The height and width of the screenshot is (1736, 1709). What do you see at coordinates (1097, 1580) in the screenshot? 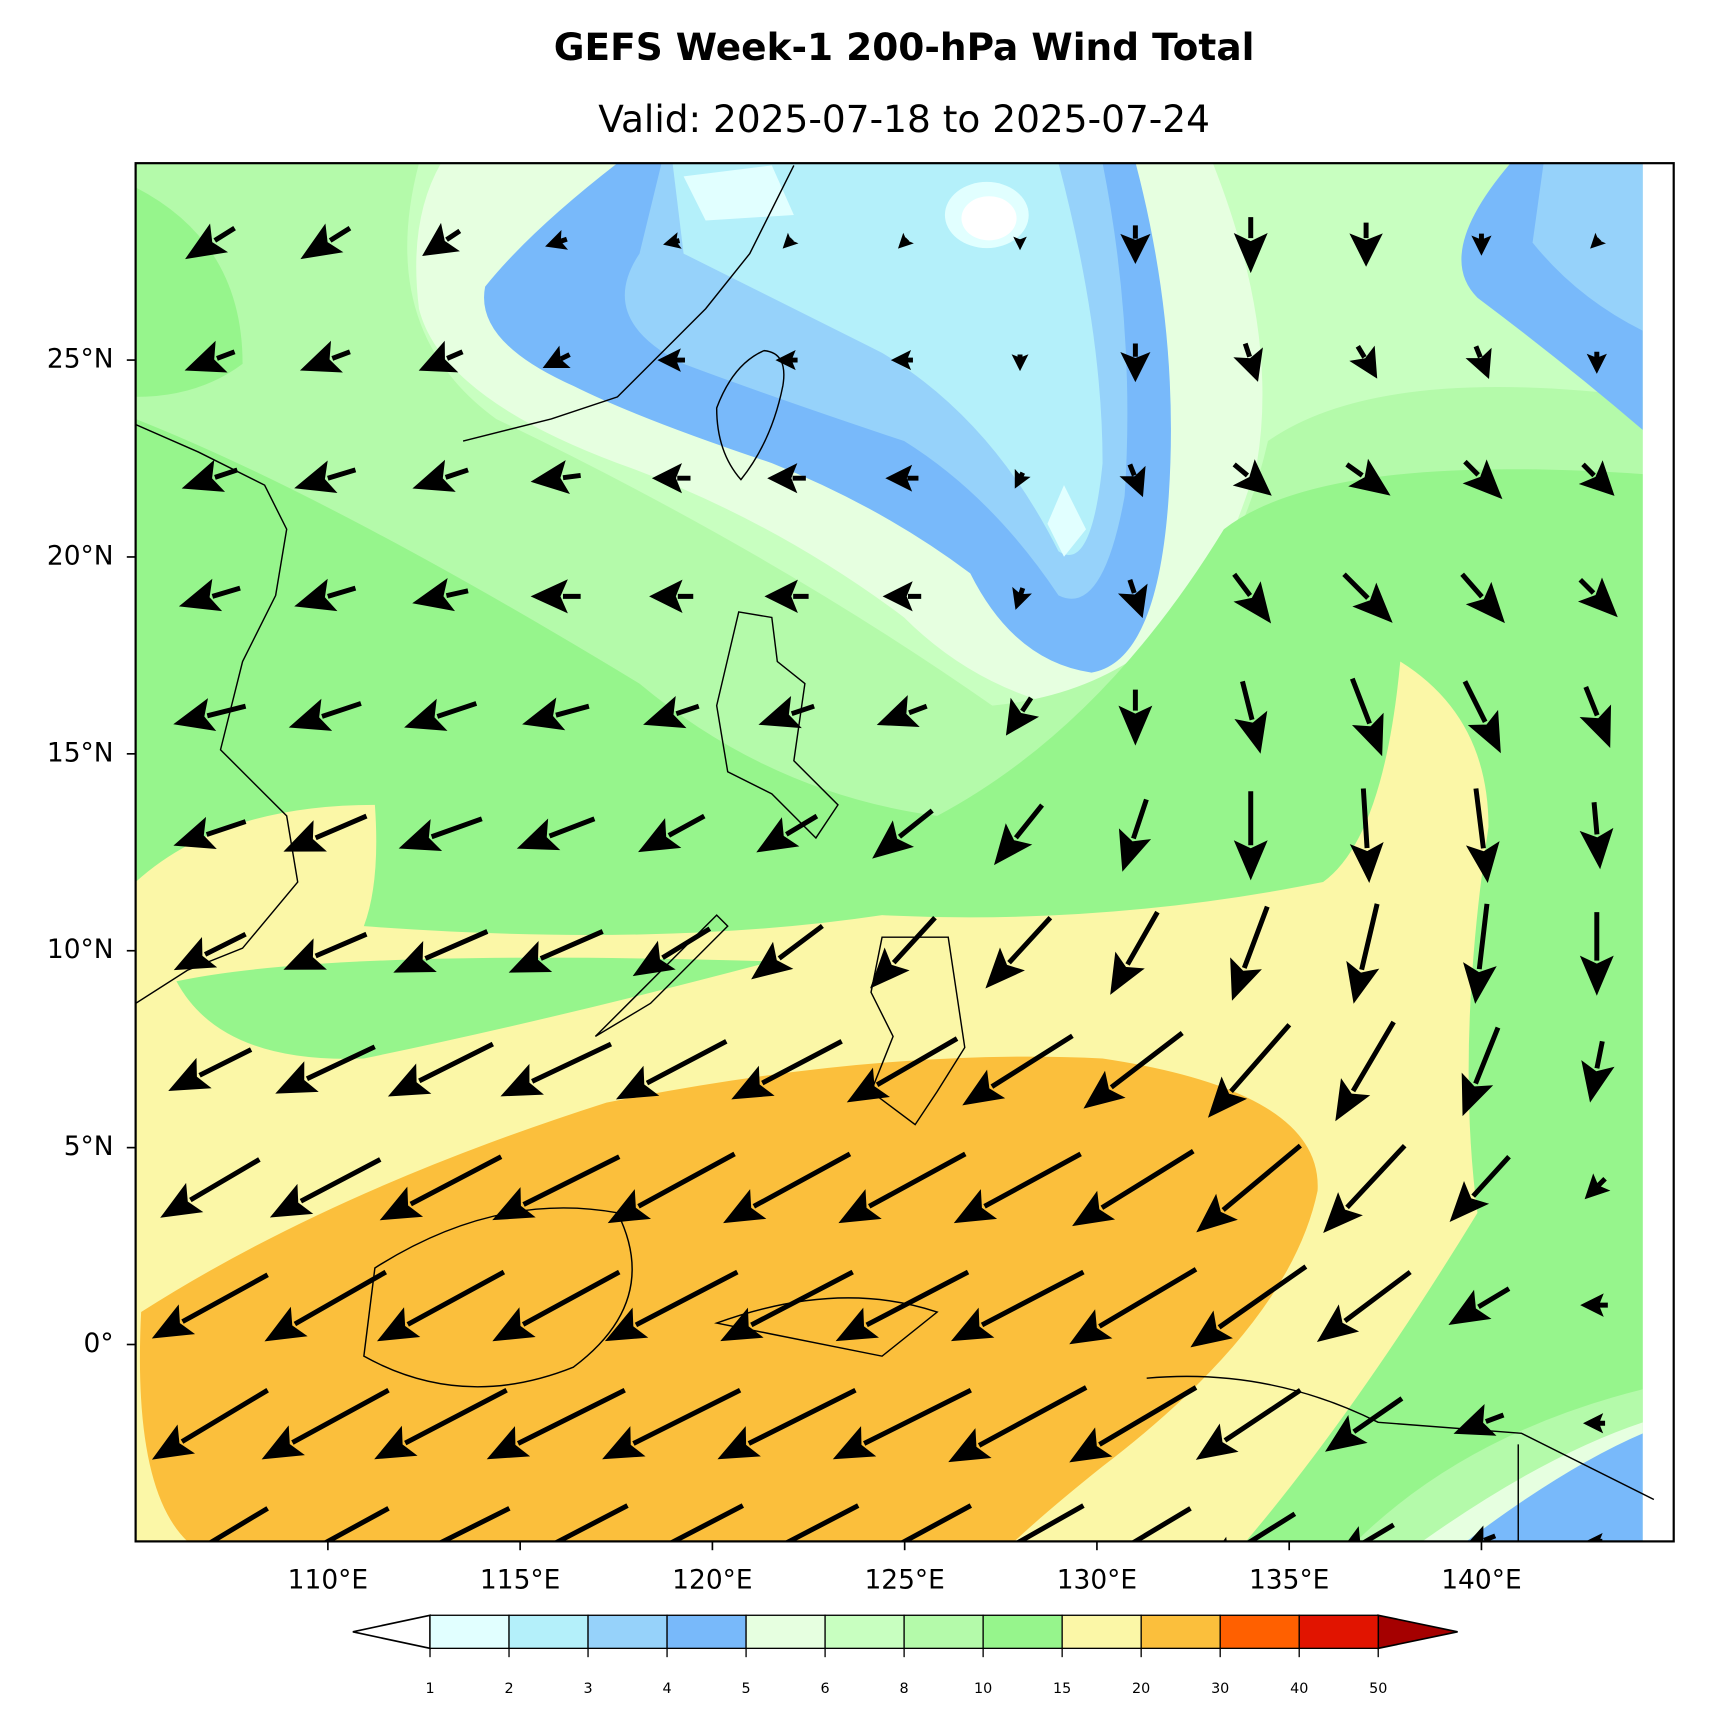
I see `x-tick-label: 130°E` at bounding box center [1097, 1580].